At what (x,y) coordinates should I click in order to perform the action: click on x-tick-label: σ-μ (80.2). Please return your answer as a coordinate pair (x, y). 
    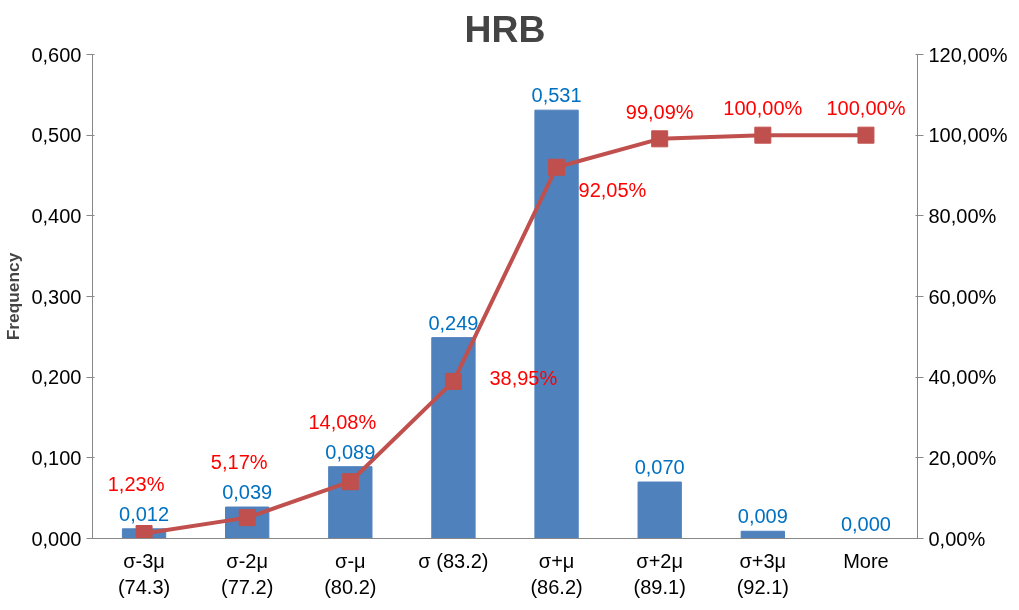
    Looking at the image, I should click on (350, 573).